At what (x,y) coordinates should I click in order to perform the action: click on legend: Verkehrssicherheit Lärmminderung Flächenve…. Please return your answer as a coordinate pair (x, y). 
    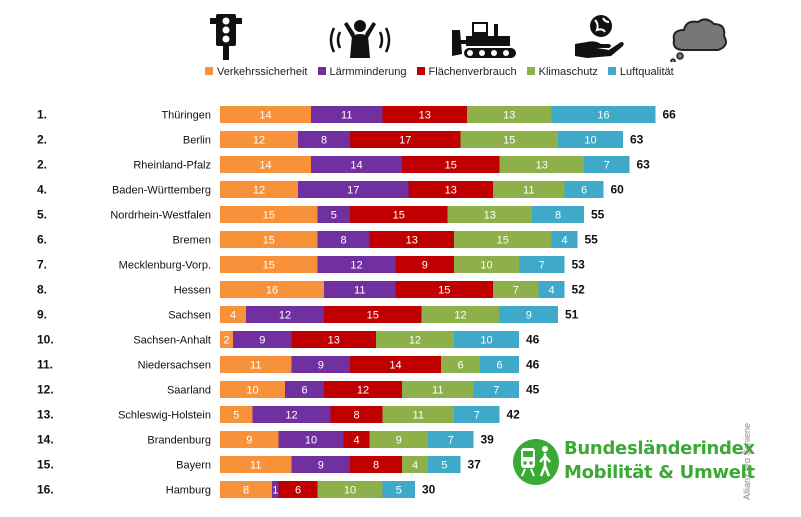
    Looking at the image, I should click on (444, 72).